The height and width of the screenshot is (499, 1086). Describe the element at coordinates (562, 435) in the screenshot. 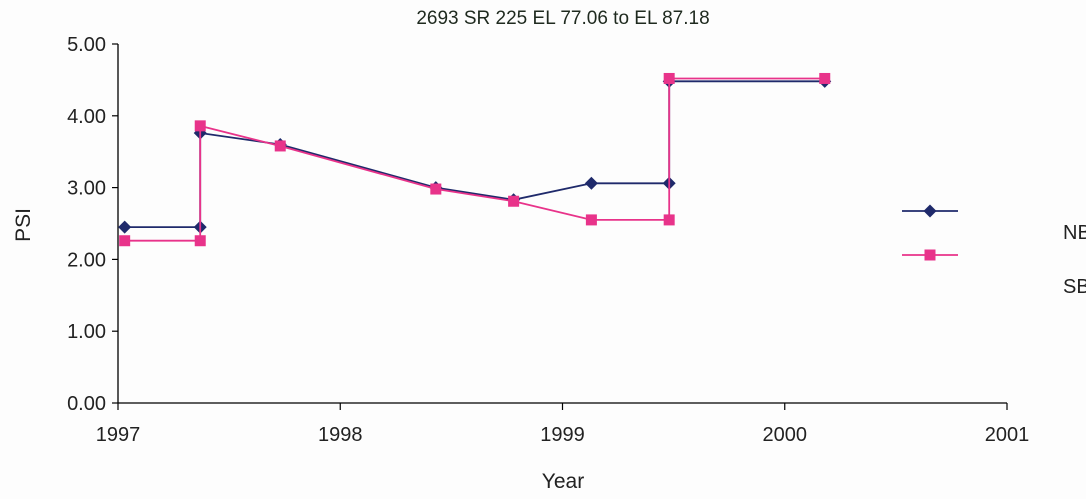

I see `x-tick-label: 1999` at that location.